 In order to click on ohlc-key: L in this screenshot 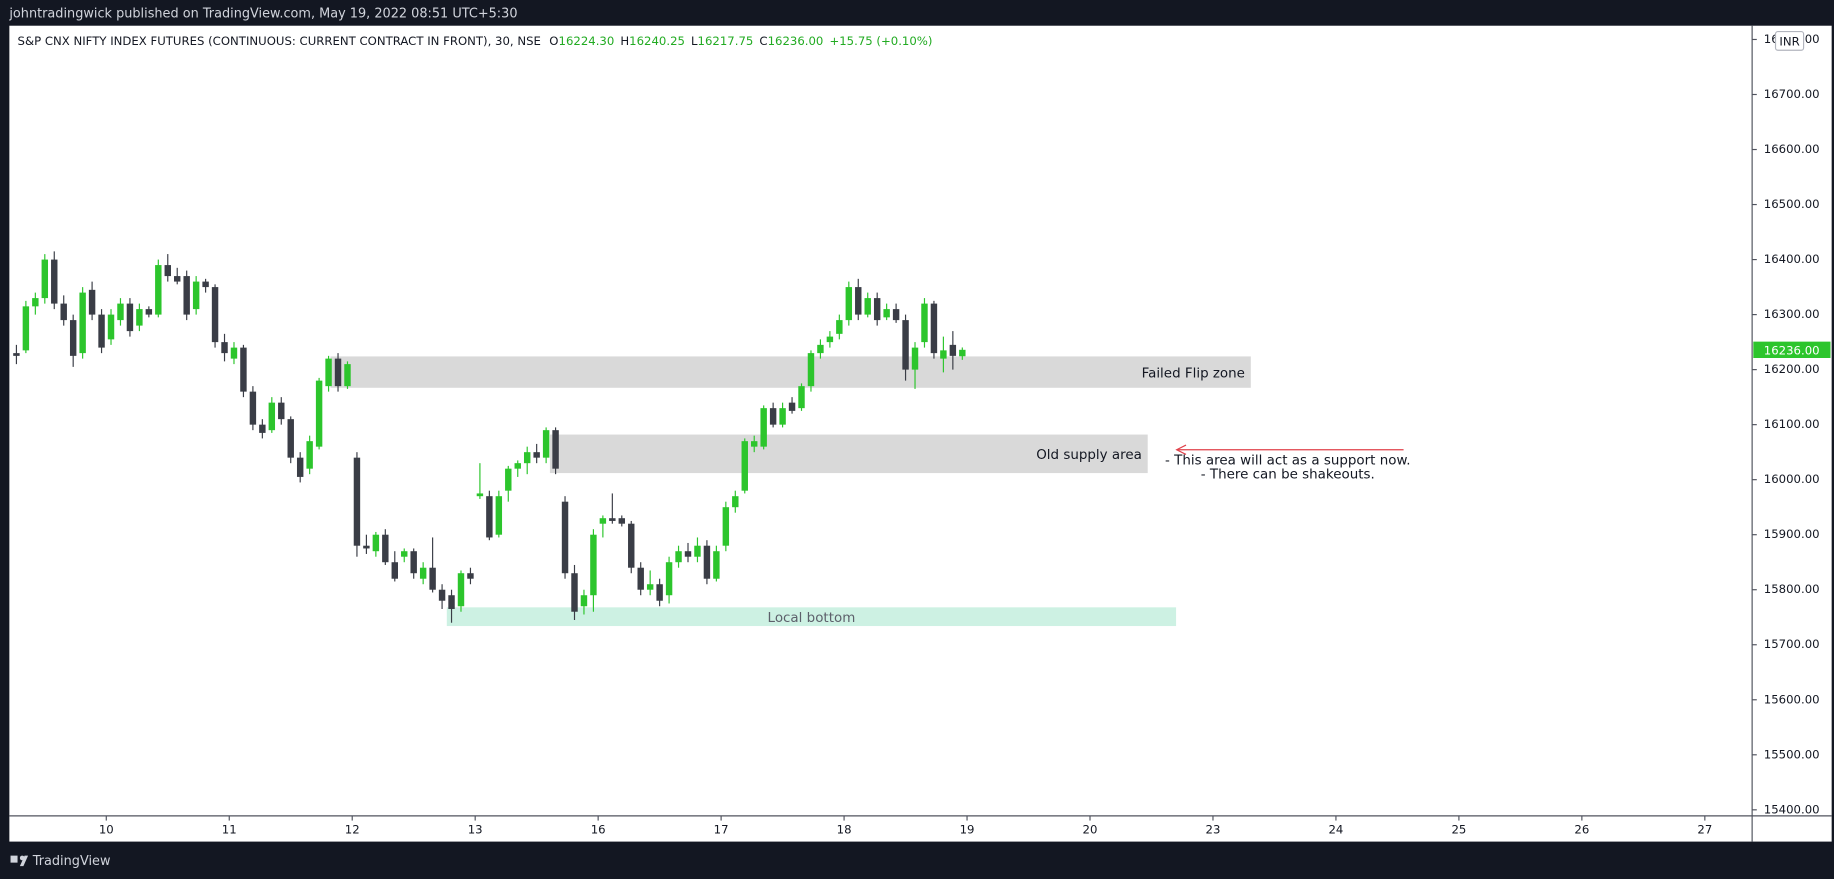, I will do `click(694, 40)`.